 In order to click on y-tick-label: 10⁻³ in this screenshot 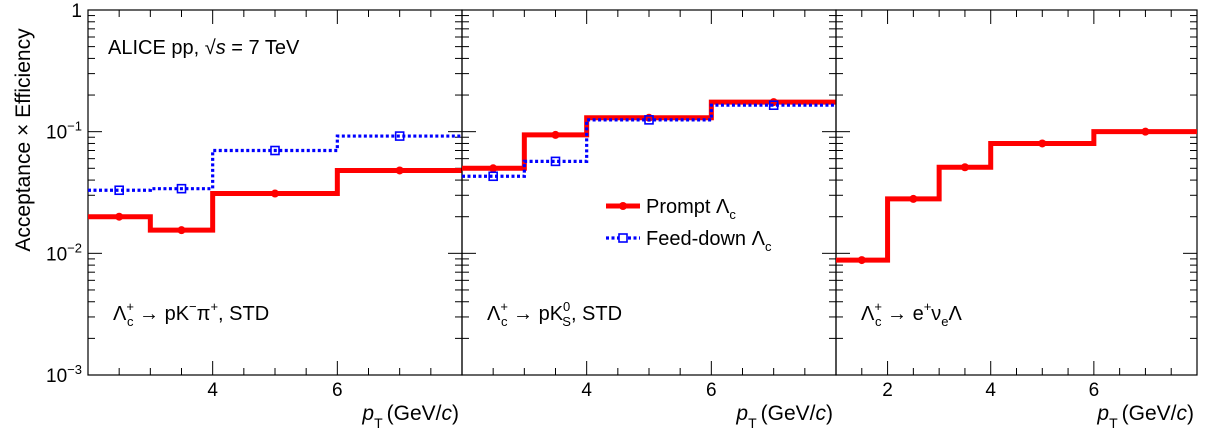, I will do `click(64, 374)`.